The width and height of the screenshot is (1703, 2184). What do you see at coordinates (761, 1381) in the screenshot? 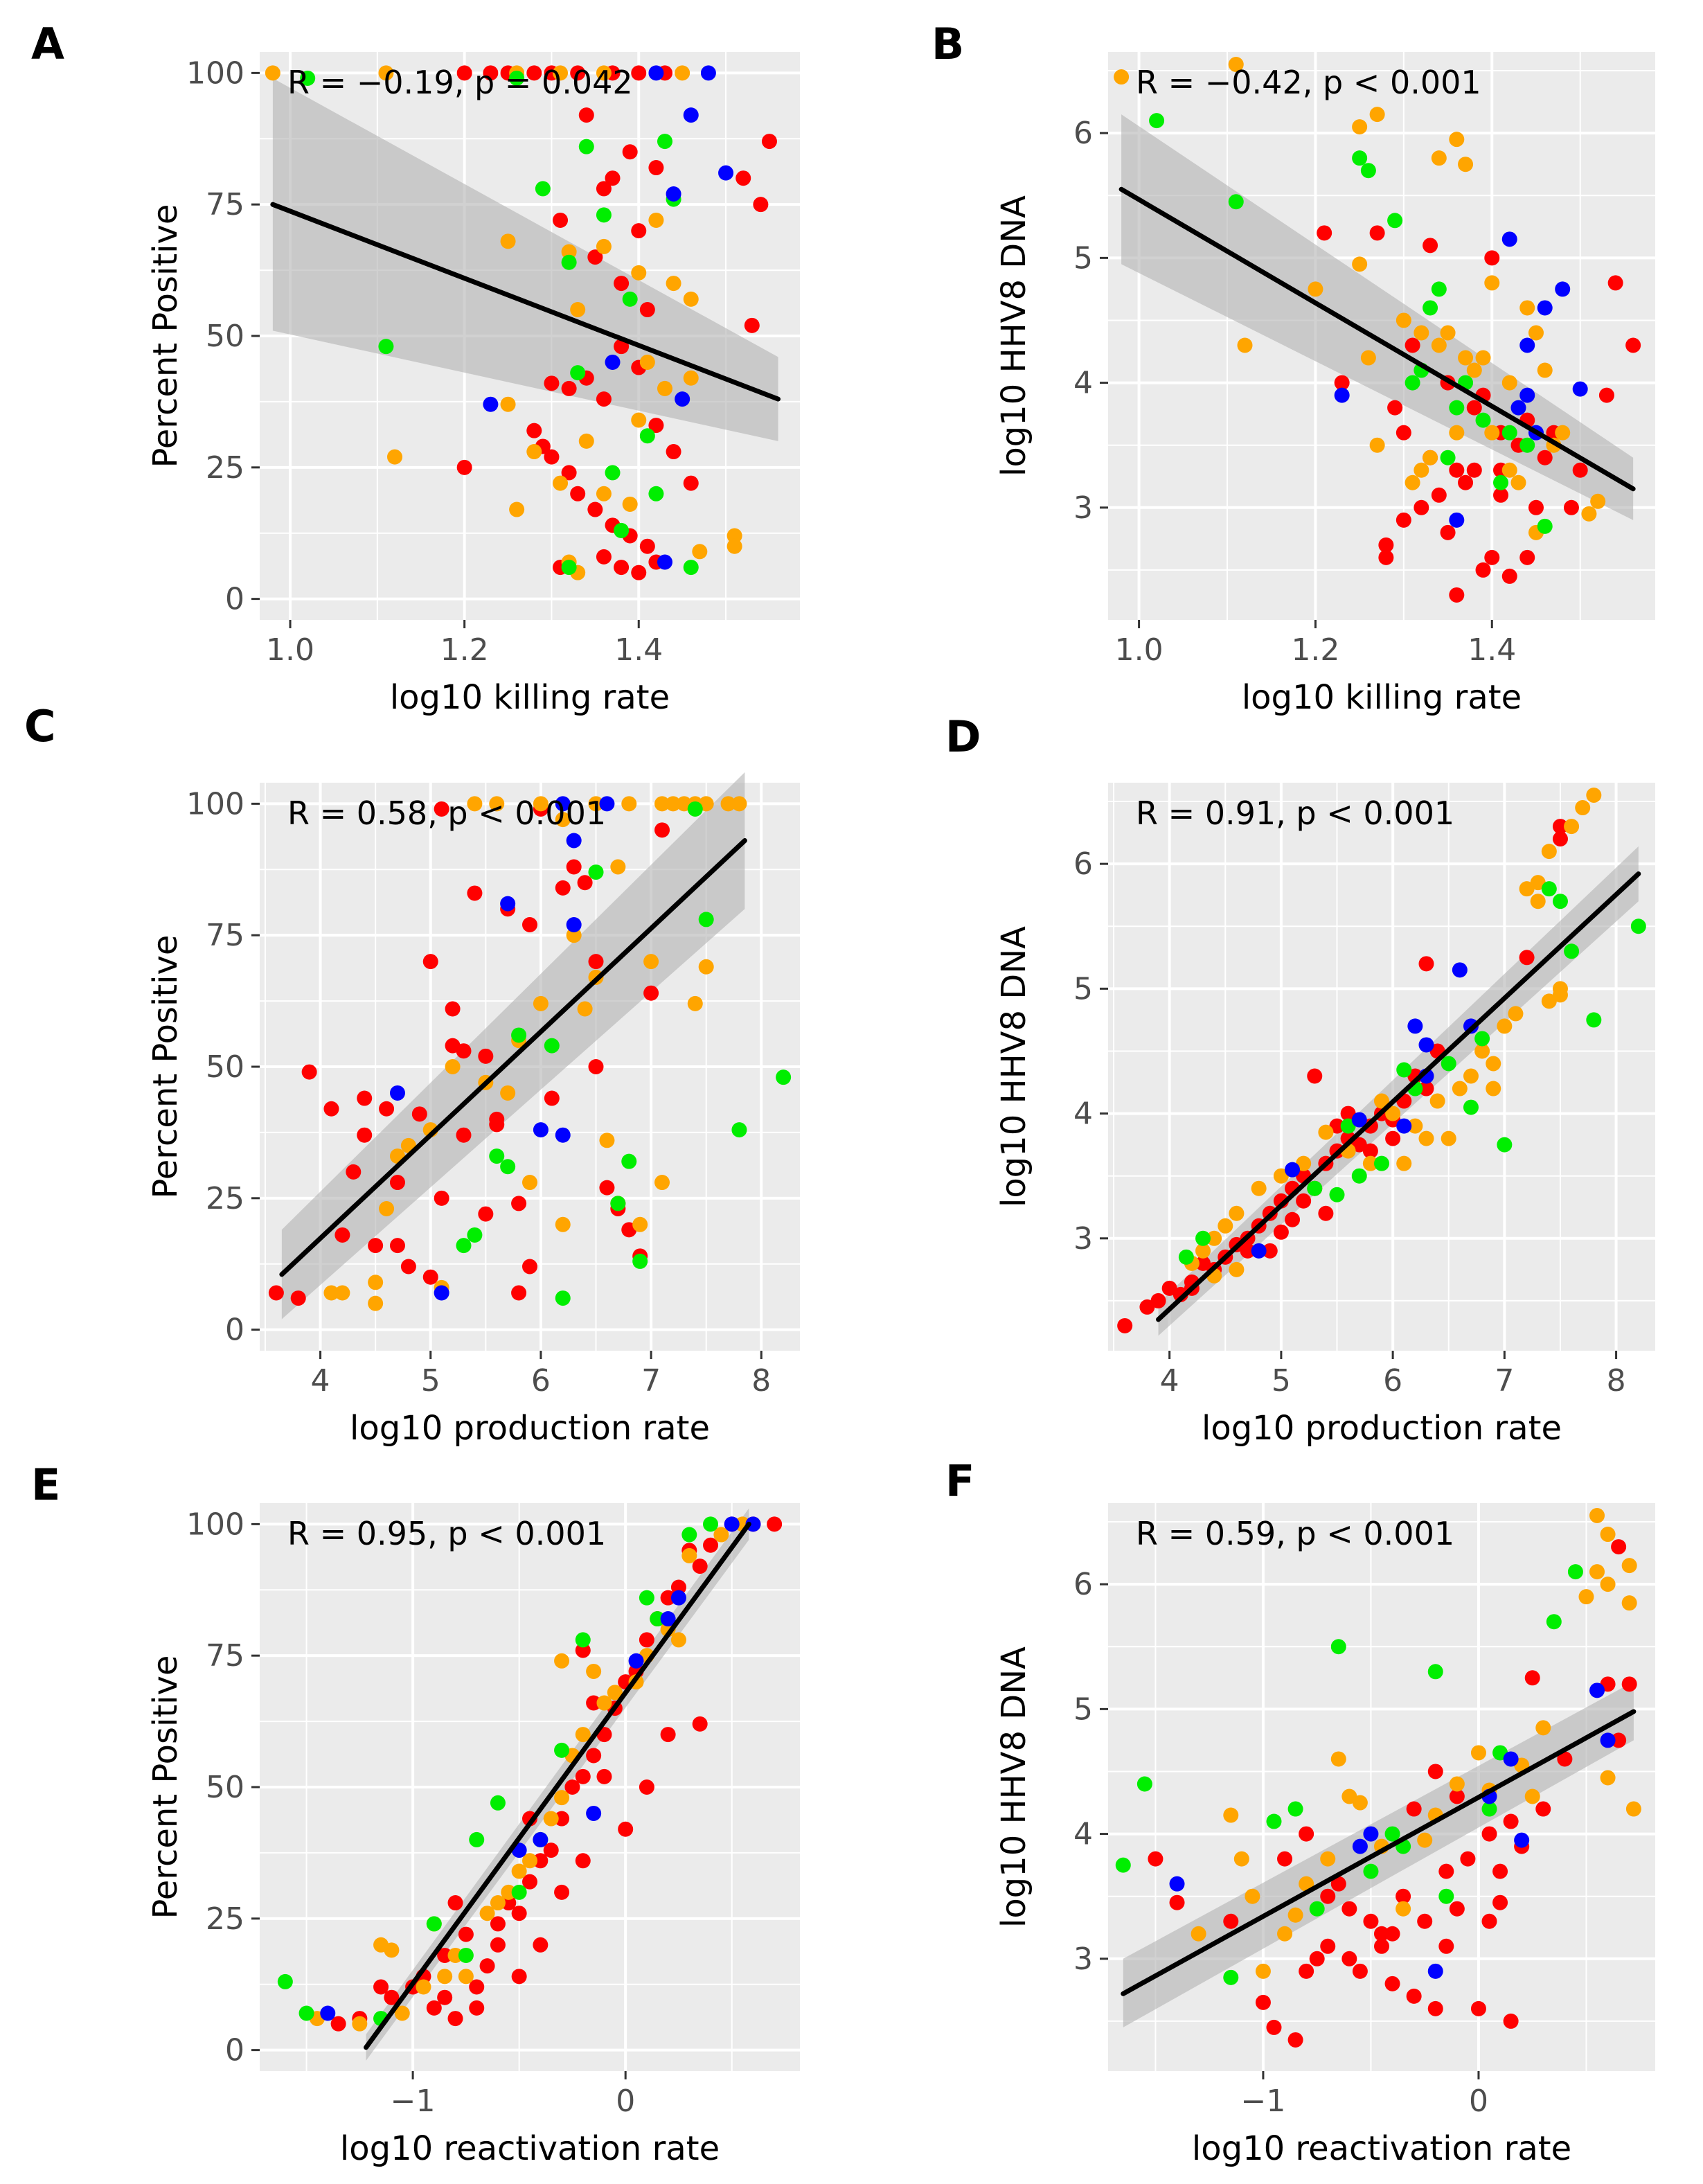
I see `x-tick-label: 8` at bounding box center [761, 1381].